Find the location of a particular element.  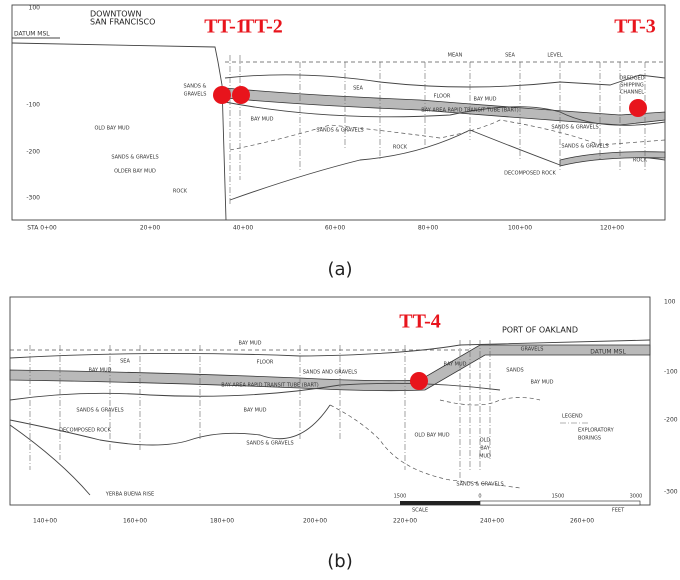

scale-label: SCALE is located at coordinates (420, 511).